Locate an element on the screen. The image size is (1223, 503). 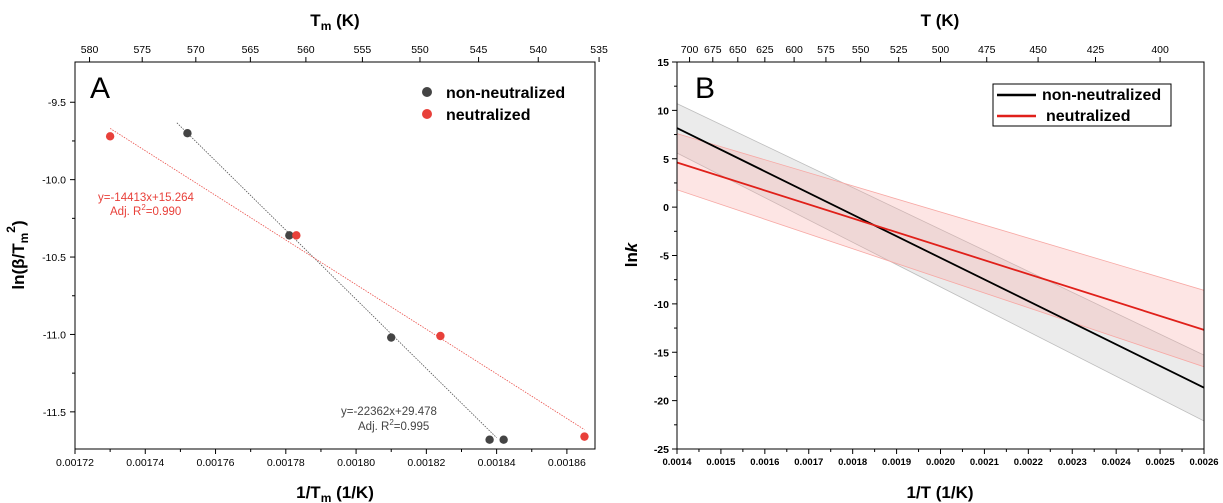
b-top-tick-label-11: 425 is located at coordinates (1096, 50).